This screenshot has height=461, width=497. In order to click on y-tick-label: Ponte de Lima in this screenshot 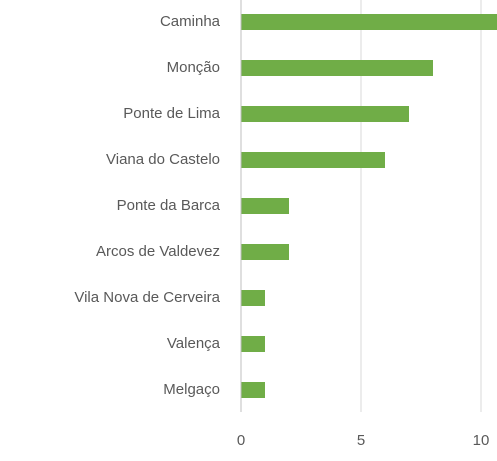, I will do `click(171, 113)`.